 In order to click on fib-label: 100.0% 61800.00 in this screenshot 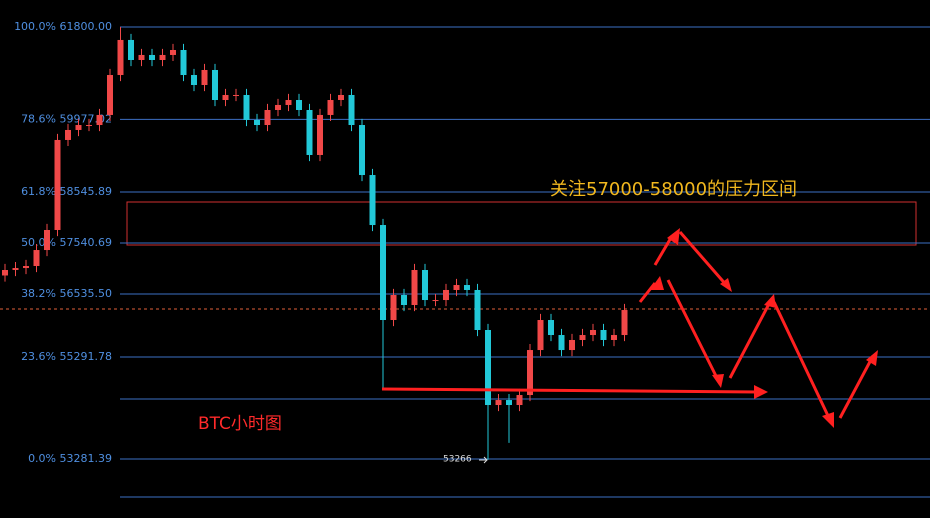, I will do `click(63, 26)`.